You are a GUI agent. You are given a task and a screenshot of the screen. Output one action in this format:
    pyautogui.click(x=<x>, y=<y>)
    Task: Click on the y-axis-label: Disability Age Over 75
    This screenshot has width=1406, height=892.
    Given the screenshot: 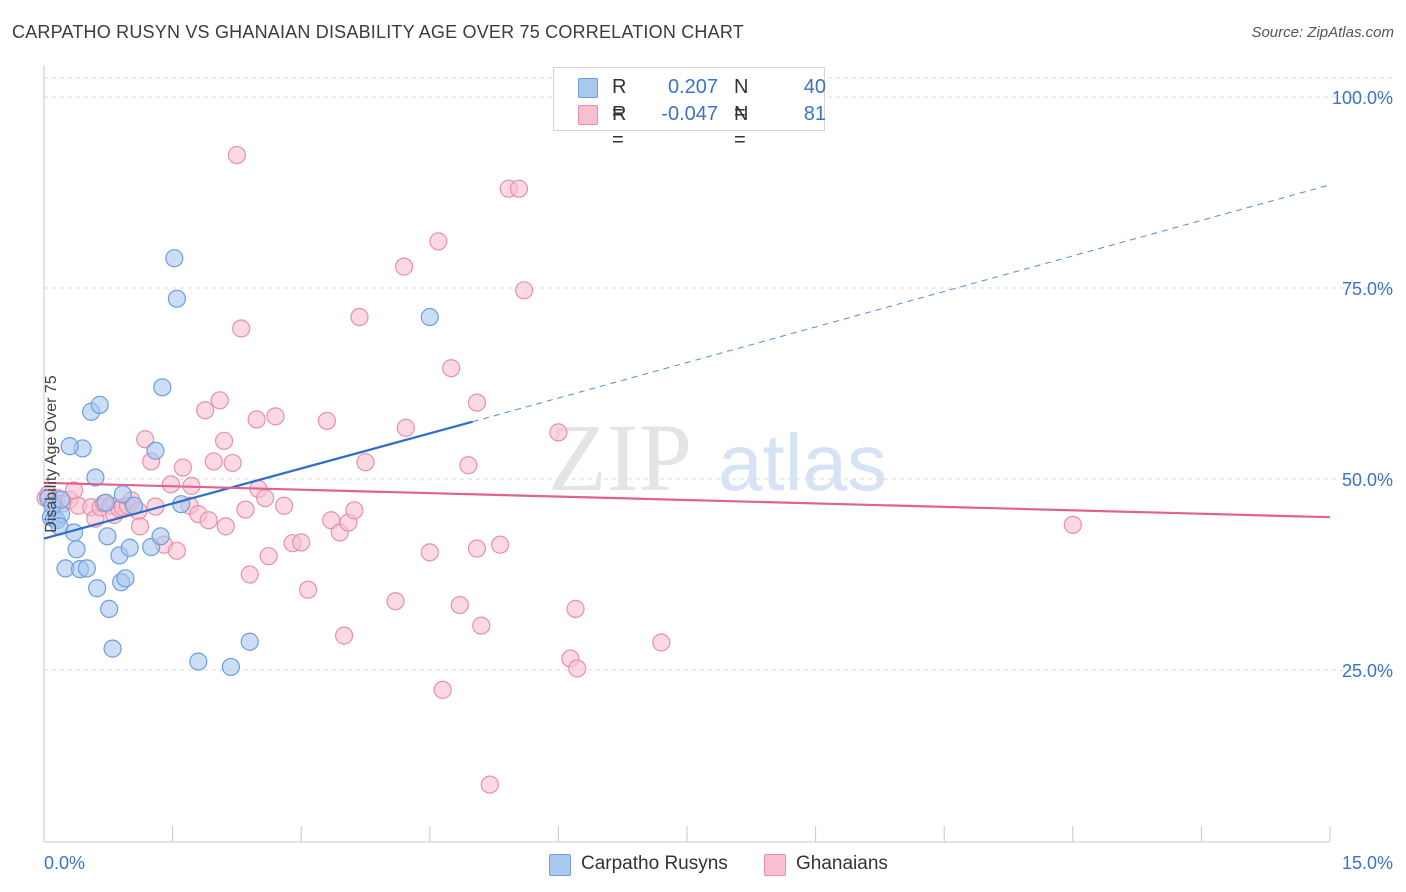 What is the action you would take?
    pyautogui.click(x=51, y=454)
    